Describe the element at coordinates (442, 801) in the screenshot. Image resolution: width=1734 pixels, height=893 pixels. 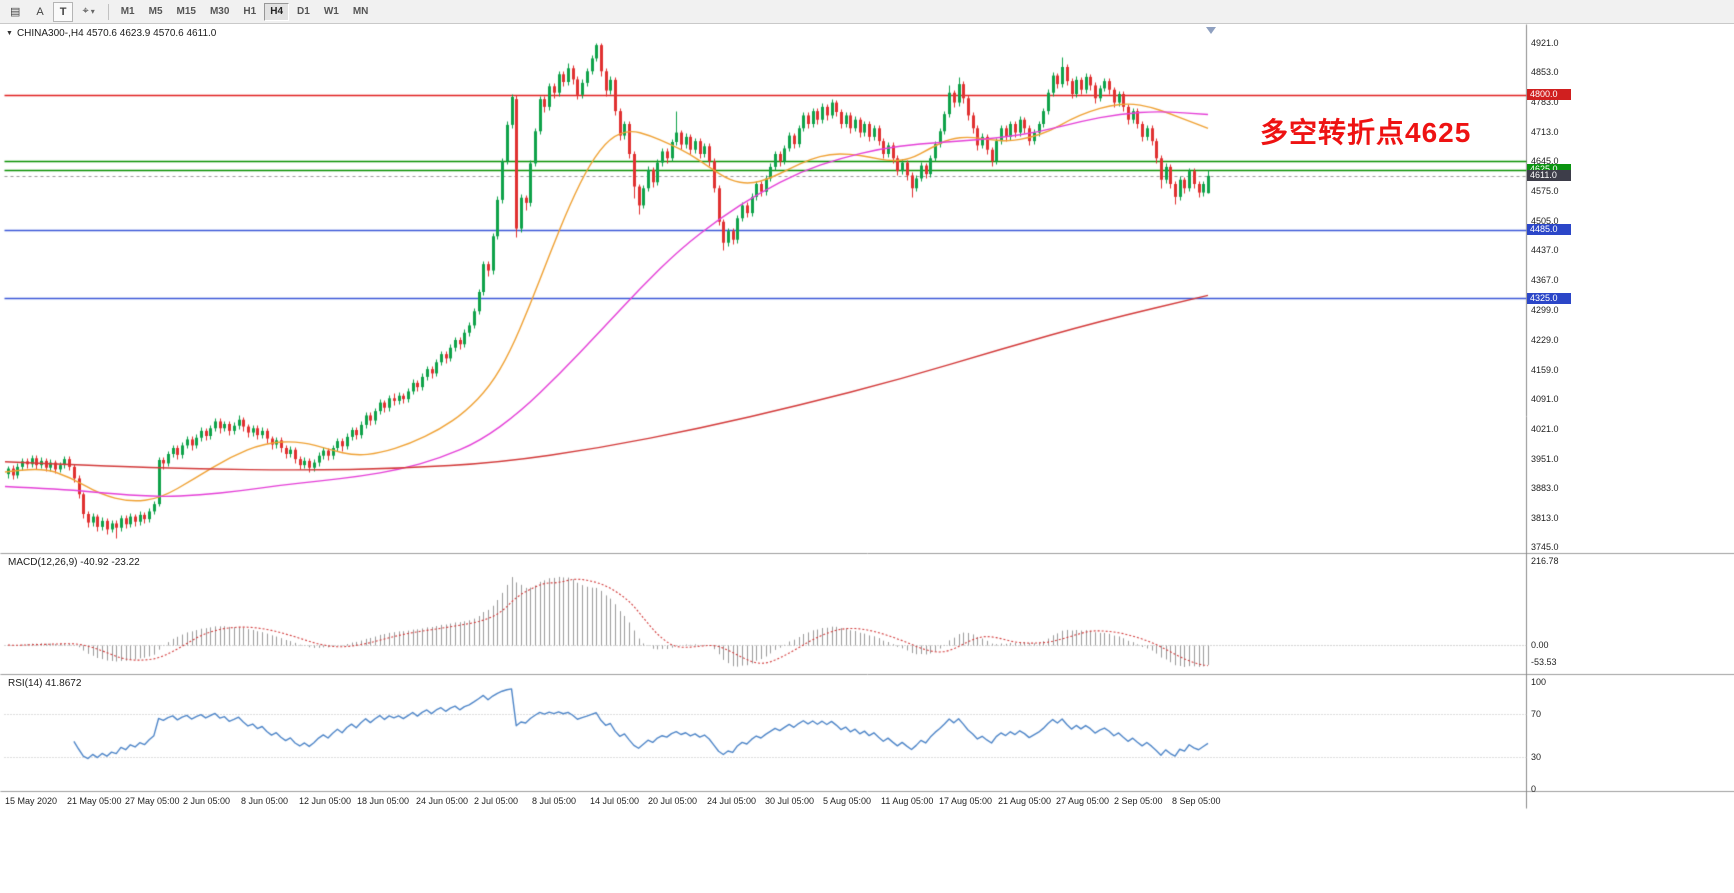
I see `time-tick-label: 24 Jun 05:00` at that location.